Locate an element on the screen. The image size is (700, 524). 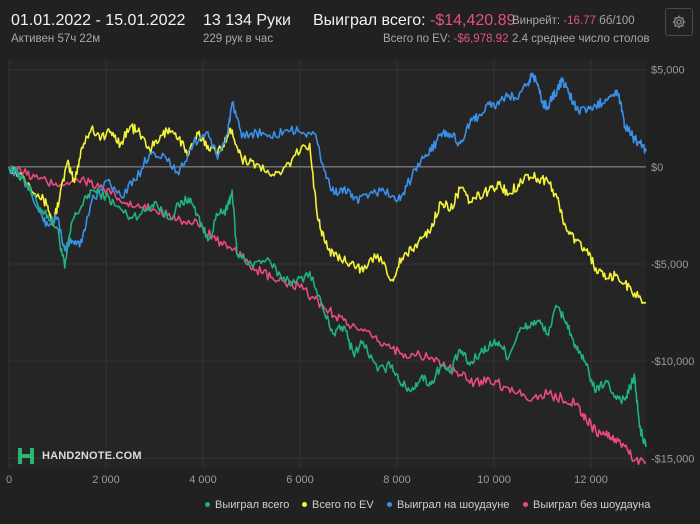
y-tick-label: $0 is located at coordinates (657, 168).